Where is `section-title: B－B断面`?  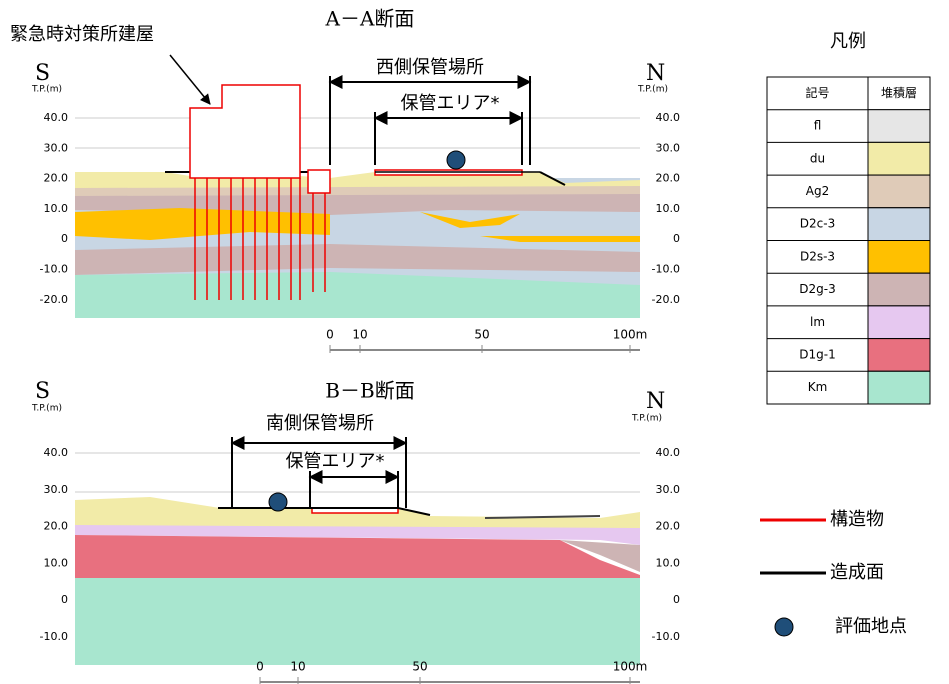 section-title: B－B断面 is located at coordinates (369, 391).